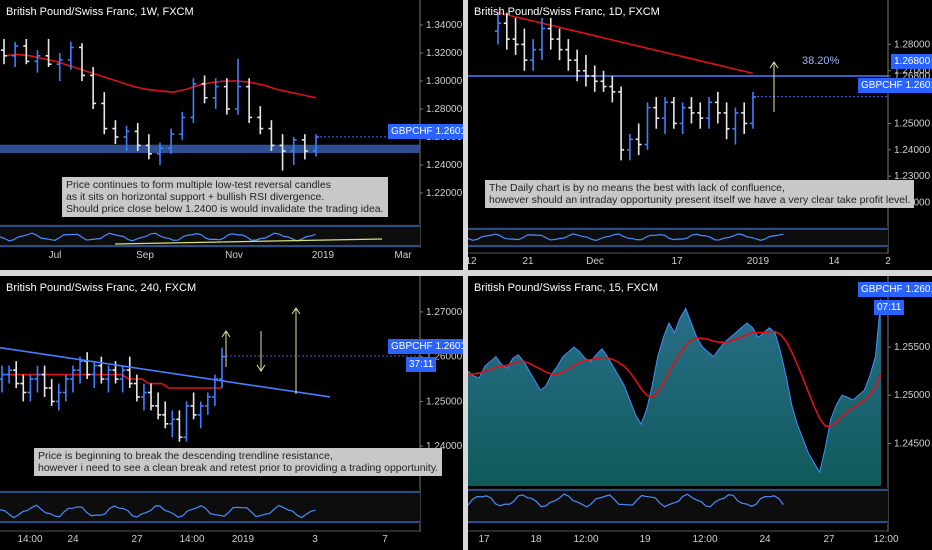 This screenshot has width=932, height=550. Describe the element at coordinates (101, 288) in the screenshot. I see `h4-chart-title: British Pound/Swiss Franc, 240, FXCM` at that location.